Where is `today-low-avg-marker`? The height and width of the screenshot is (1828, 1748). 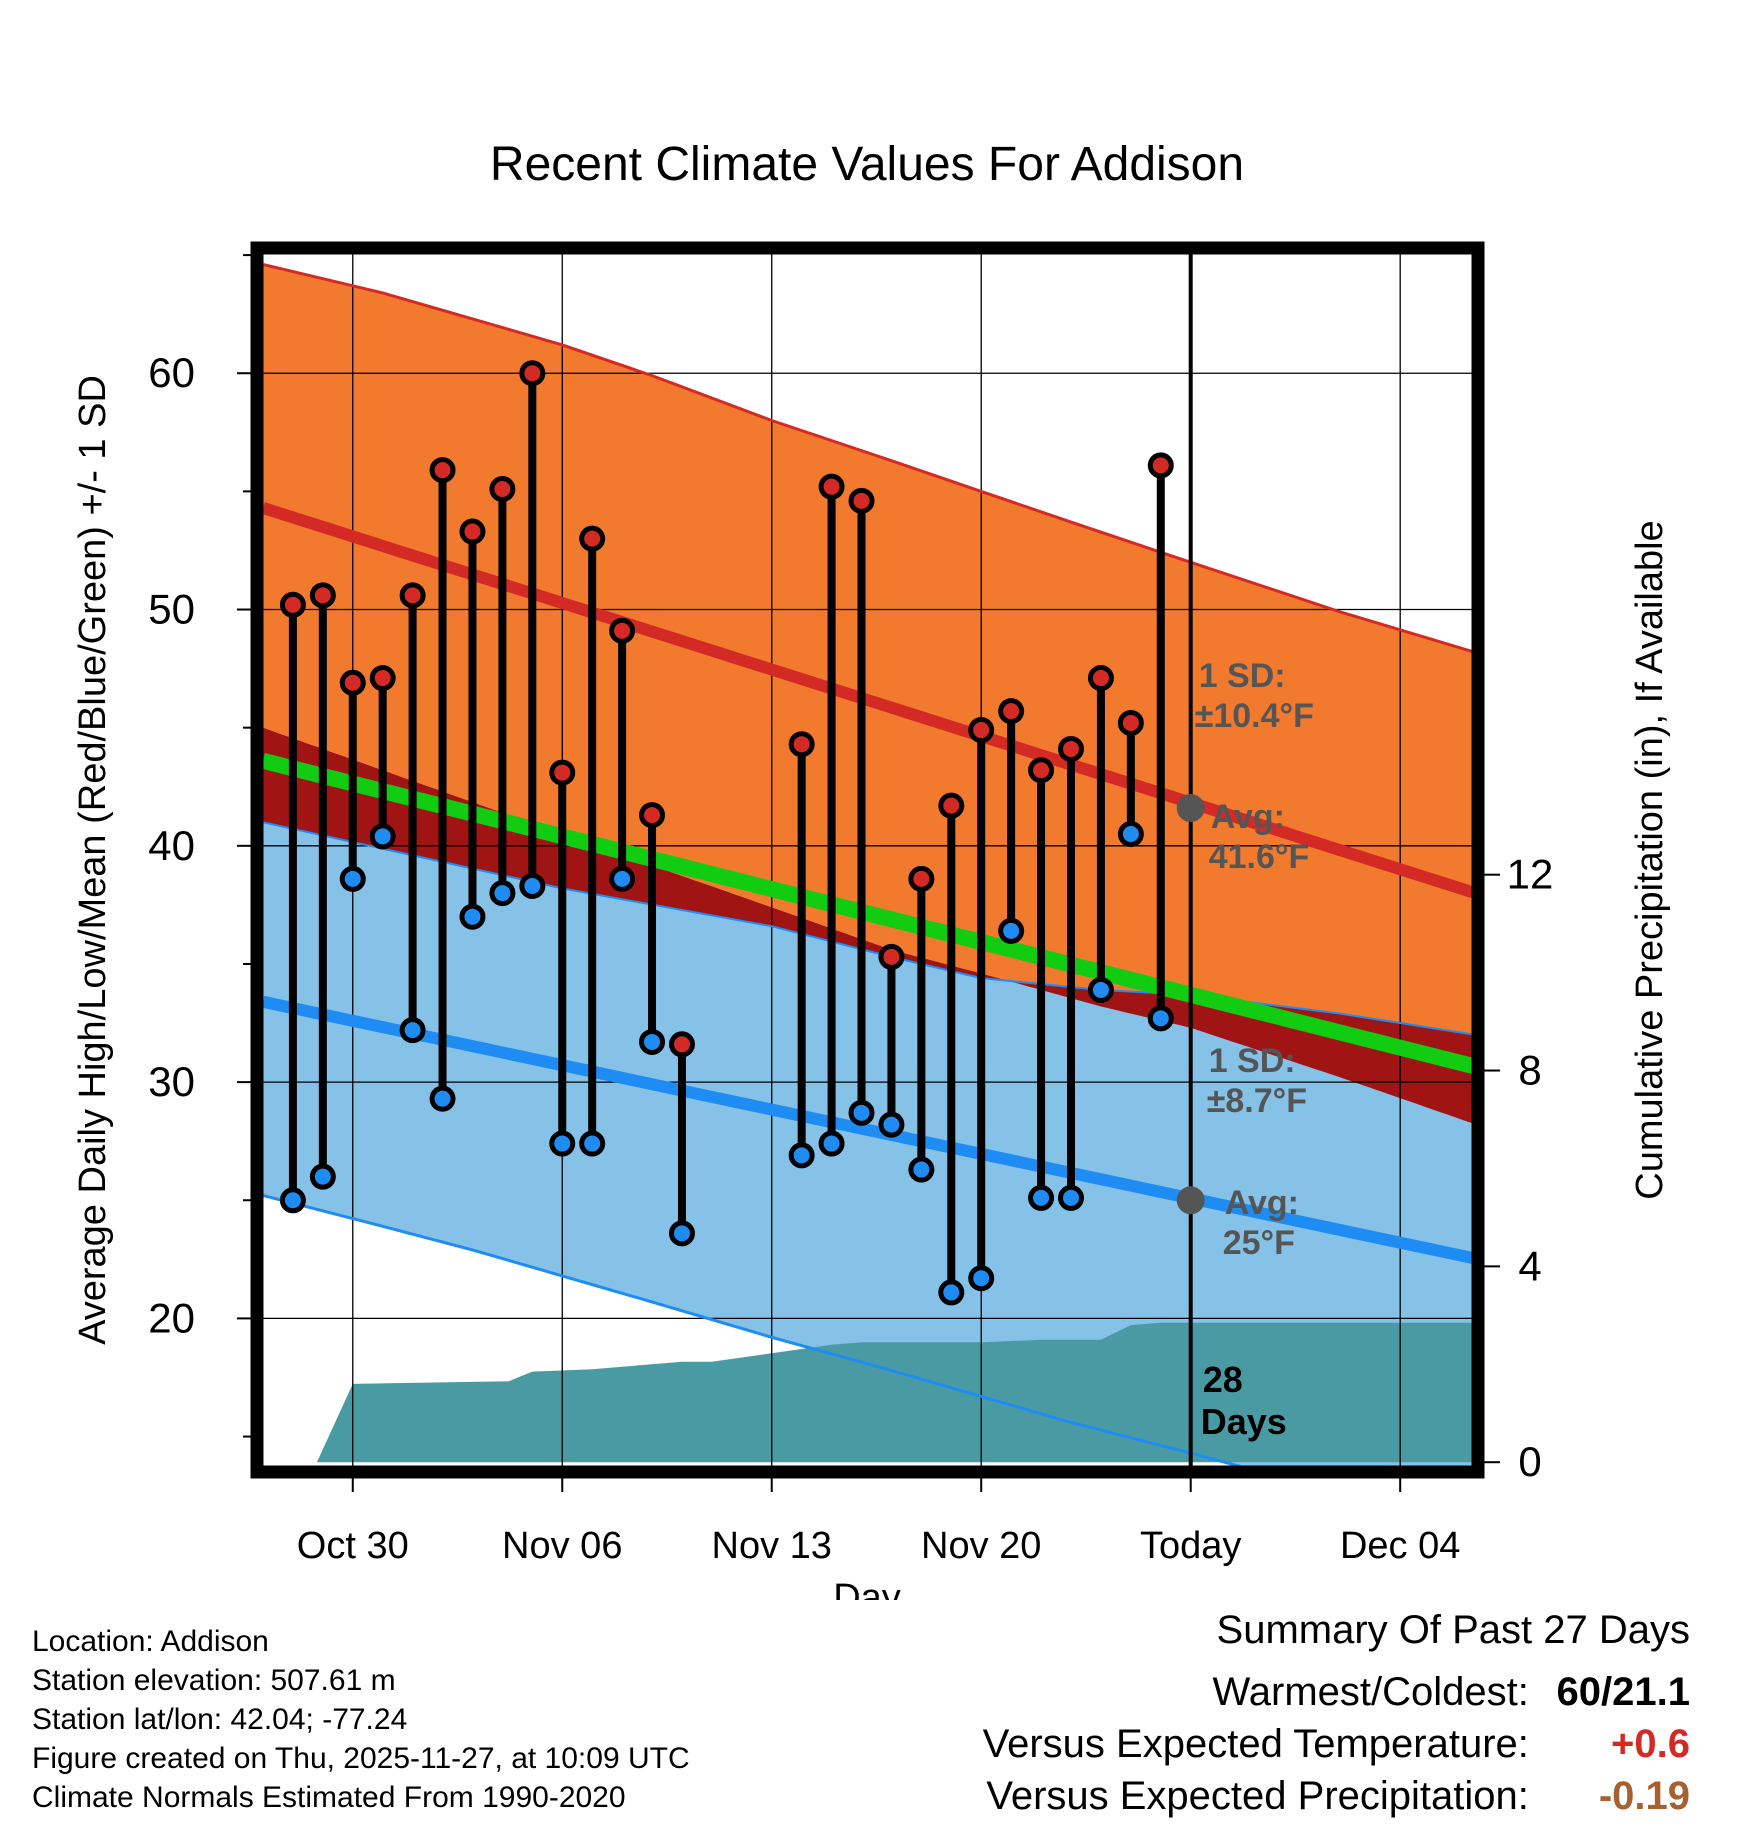 today-low-avg-marker is located at coordinates (1190, 1200).